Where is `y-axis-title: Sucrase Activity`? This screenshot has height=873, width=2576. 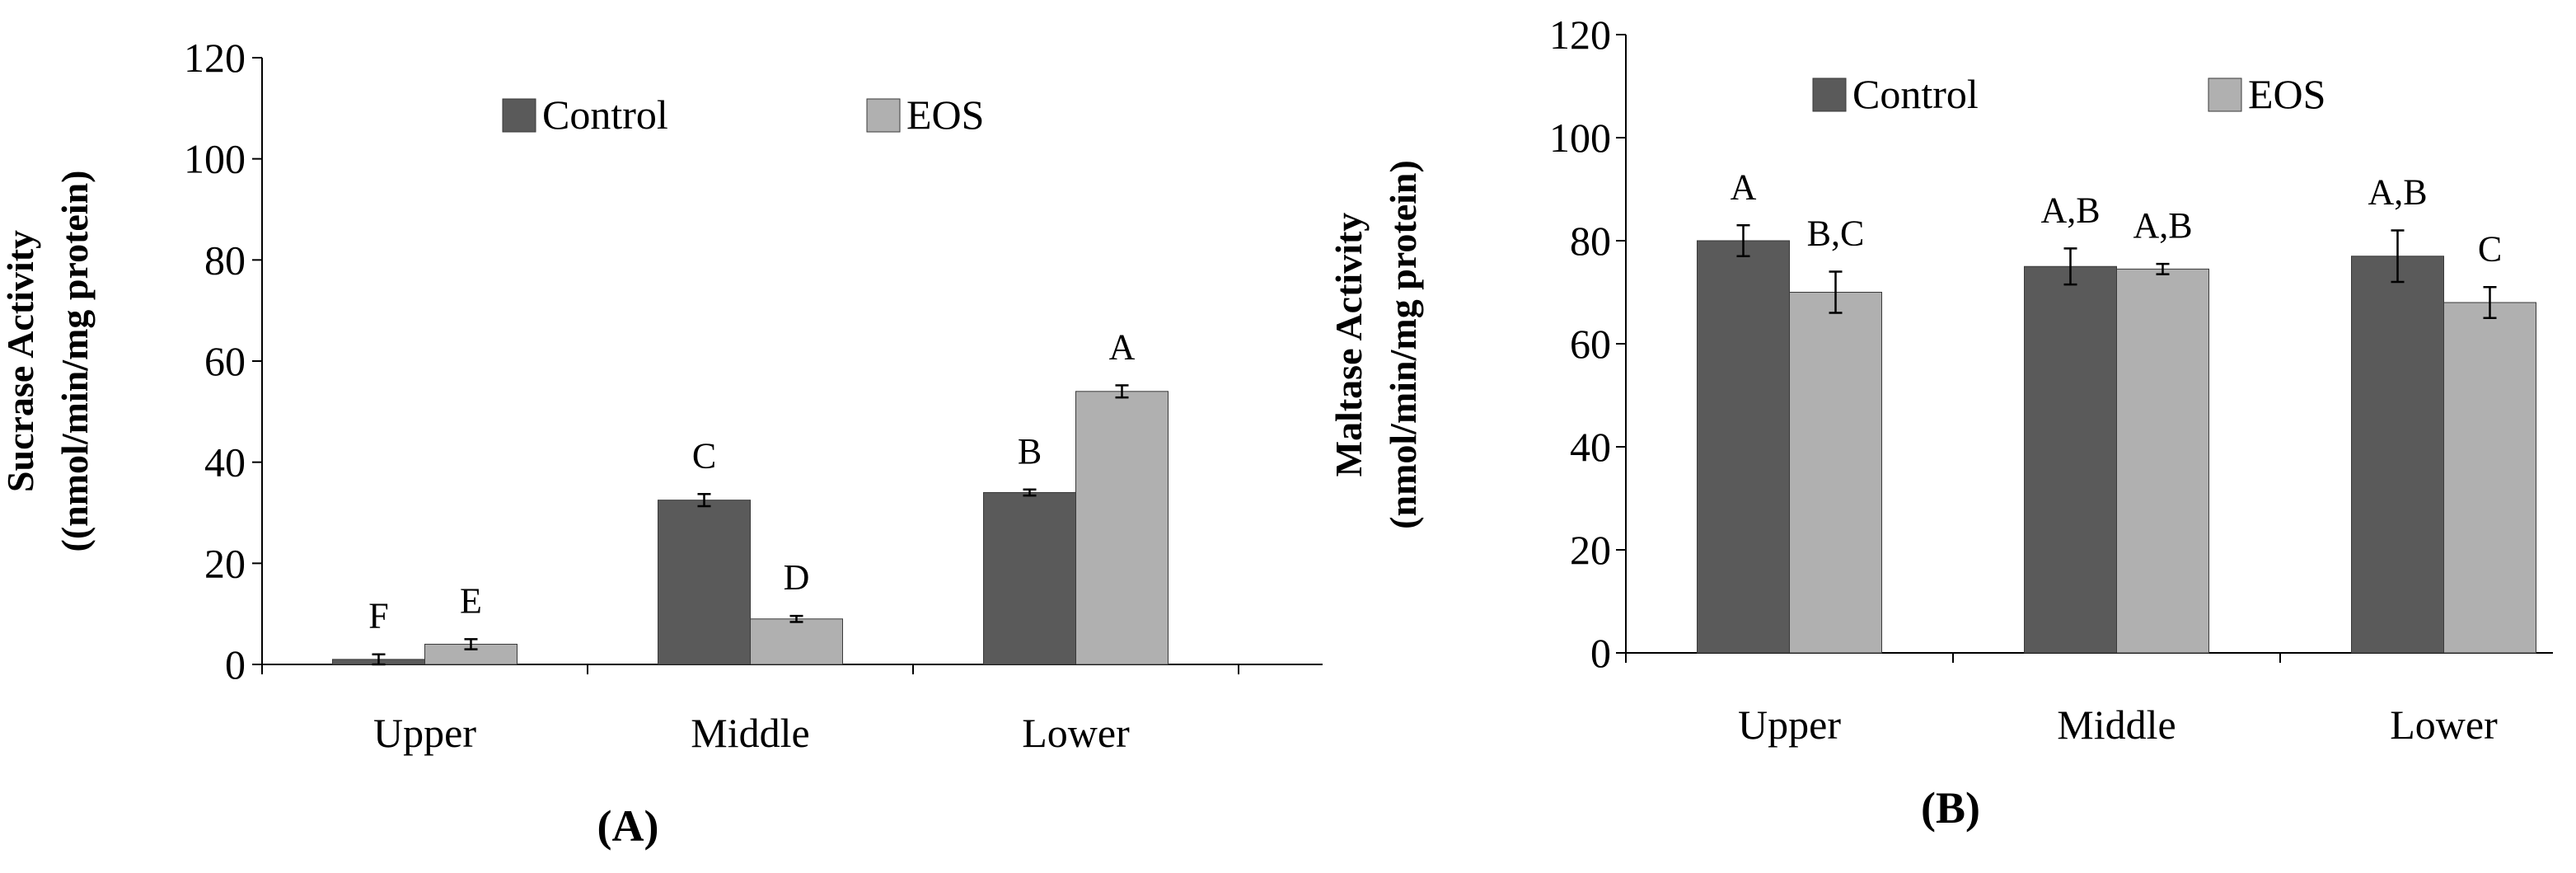
y-axis-title: Sucrase Activity is located at coordinates (20, 361).